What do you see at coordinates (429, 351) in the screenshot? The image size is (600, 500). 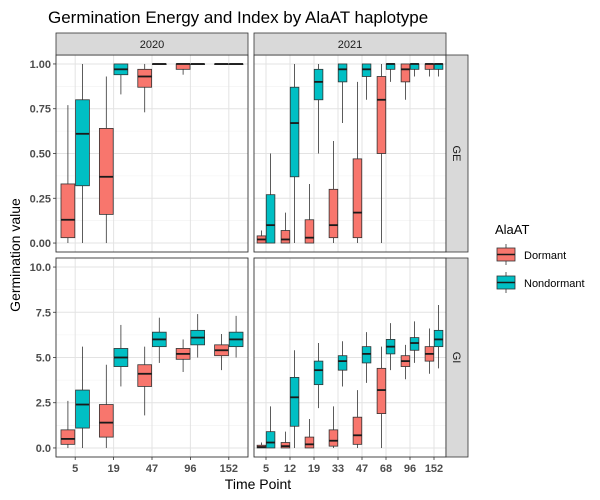 I see `box-GI-2021-dormant-t152` at bounding box center [429, 351].